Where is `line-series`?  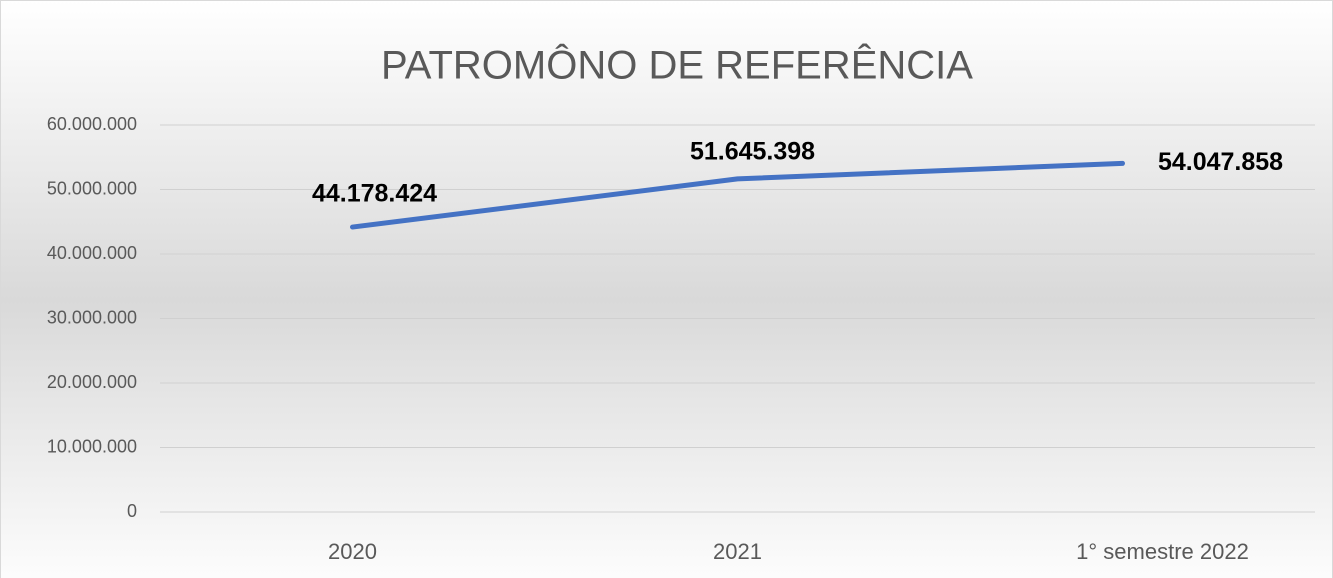
line-series is located at coordinates (737, 195).